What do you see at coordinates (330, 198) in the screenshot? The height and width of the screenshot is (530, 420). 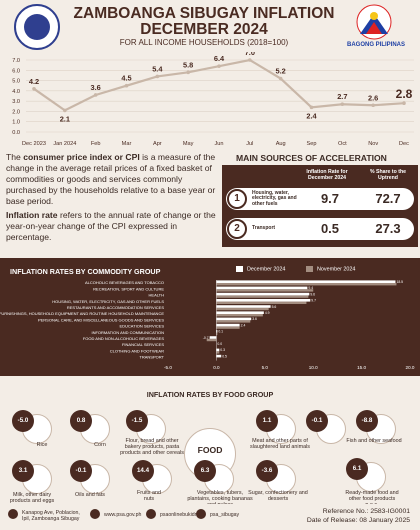 I see `inflation-rate-value: 9.7` at bounding box center [330, 198].